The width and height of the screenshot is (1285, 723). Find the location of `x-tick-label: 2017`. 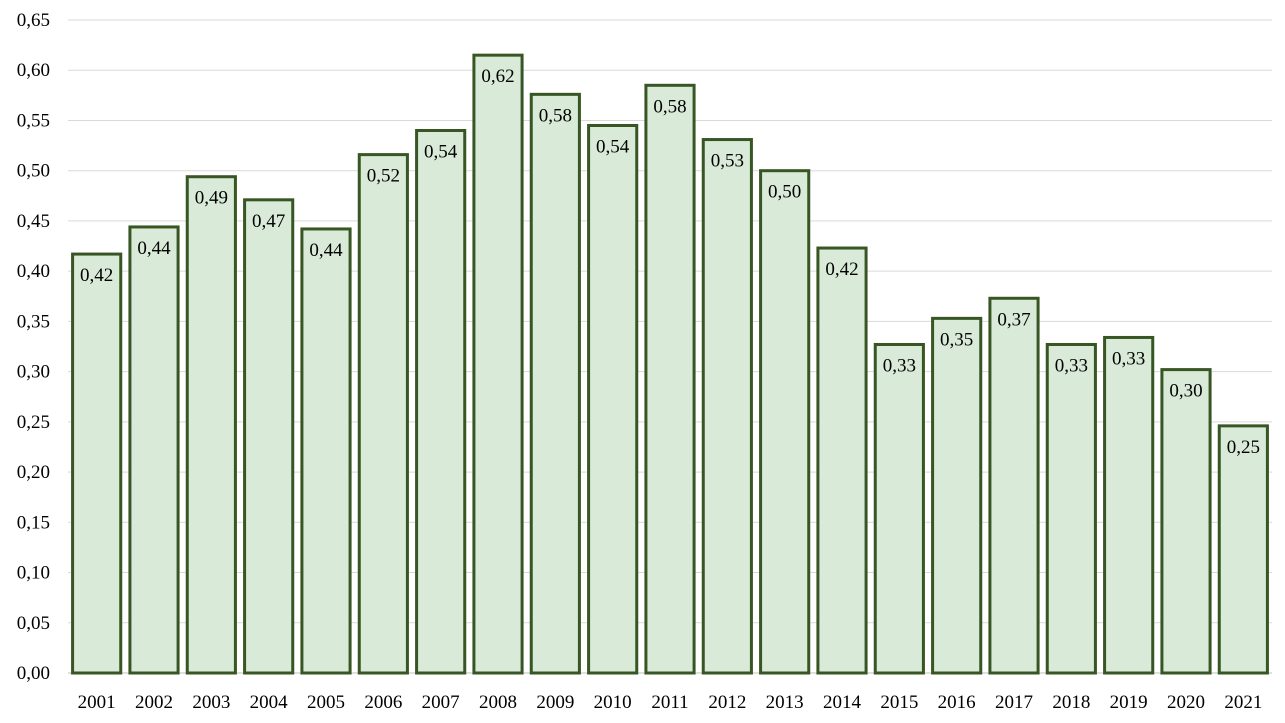

x-tick-label: 2017 is located at coordinates (1014, 702).